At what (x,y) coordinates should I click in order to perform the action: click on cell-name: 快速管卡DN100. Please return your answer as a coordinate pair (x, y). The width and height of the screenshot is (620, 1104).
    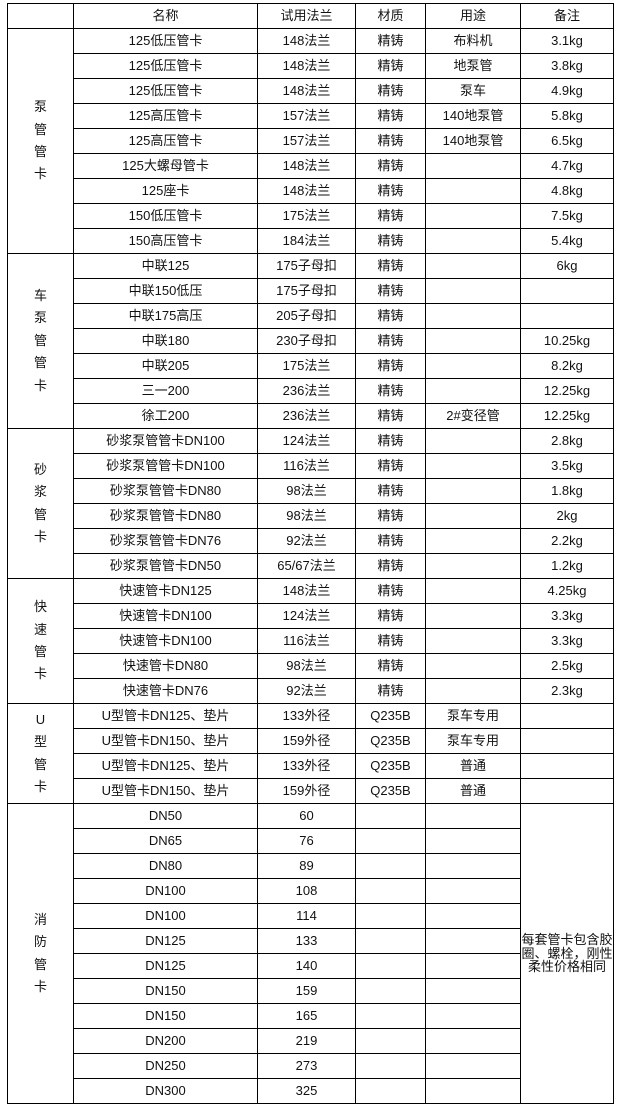
    Looking at the image, I should click on (165, 616).